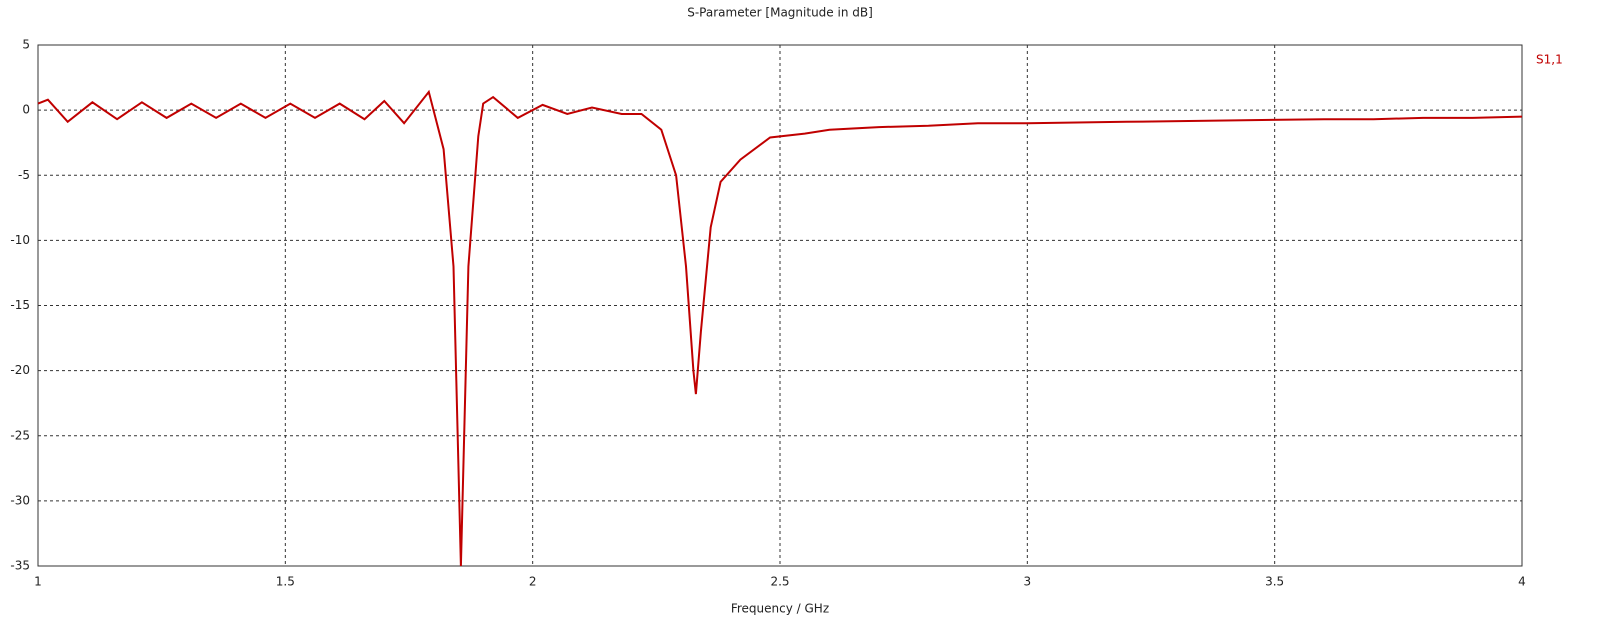 This screenshot has height=641, width=1607. Describe the element at coordinates (780, 13) in the screenshot. I see `chart-title: S-Parameter [Magnitude in dB]` at that location.